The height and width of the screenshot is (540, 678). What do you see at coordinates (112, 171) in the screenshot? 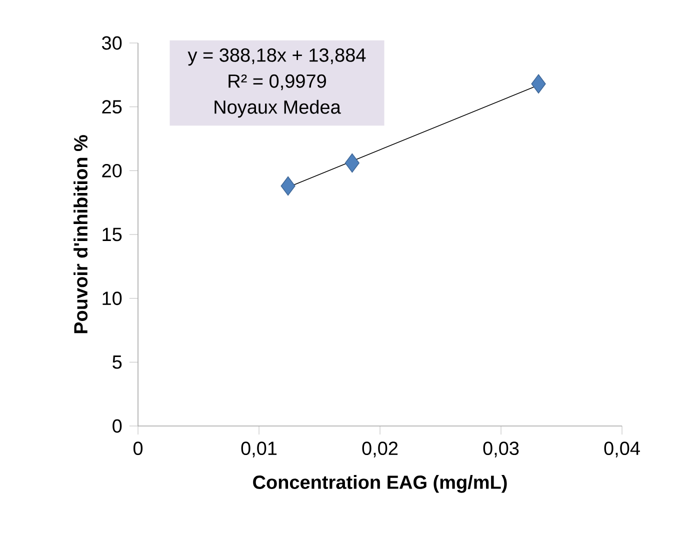
I see `y-tick-label: 20` at bounding box center [112, 171].